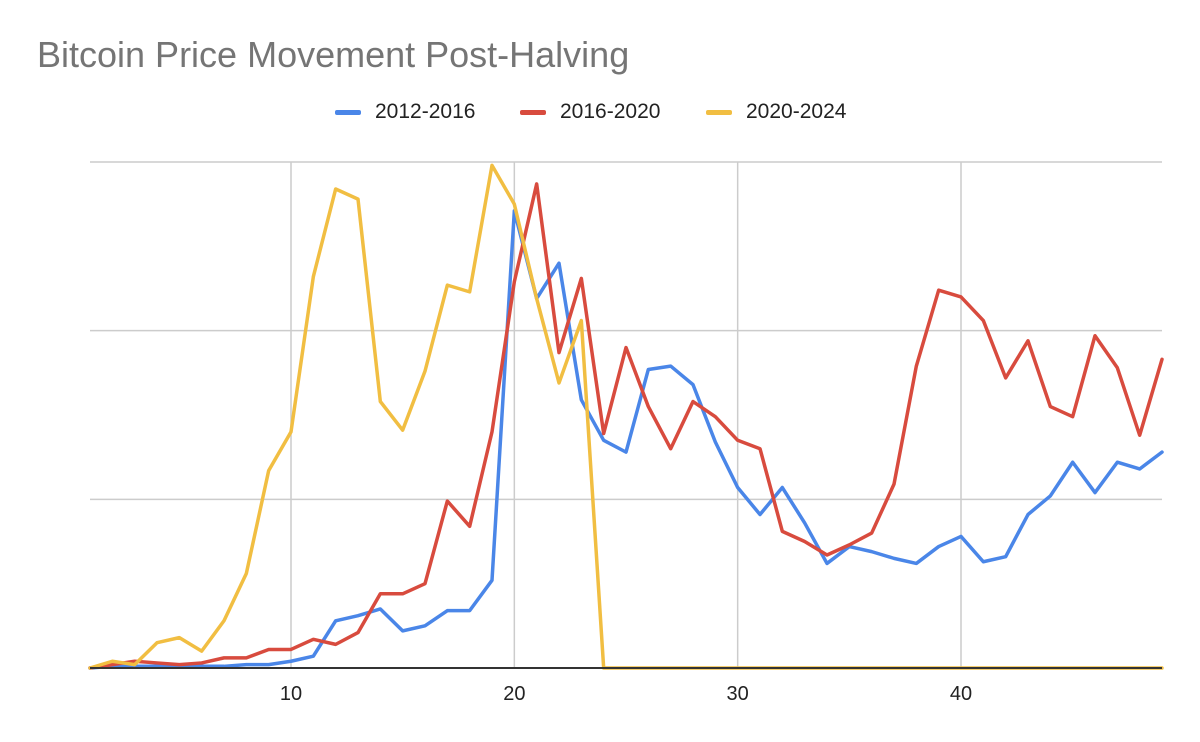 This screenshot has height=742, width=1200. What do you see at coordinates (425, 111) in the screenshot?
I see `legend-label-2012-2016: 2012-2016` at bounding box center [425, 111].